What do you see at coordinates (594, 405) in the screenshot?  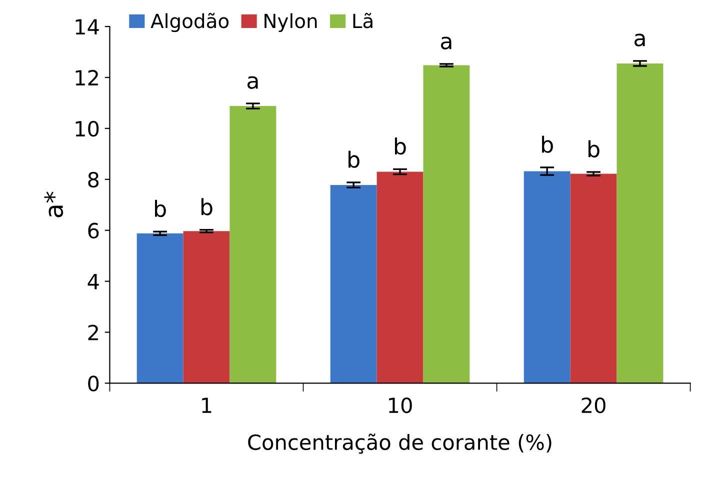 I see `x-tick-label: 20` at bounding box center [594, 405].